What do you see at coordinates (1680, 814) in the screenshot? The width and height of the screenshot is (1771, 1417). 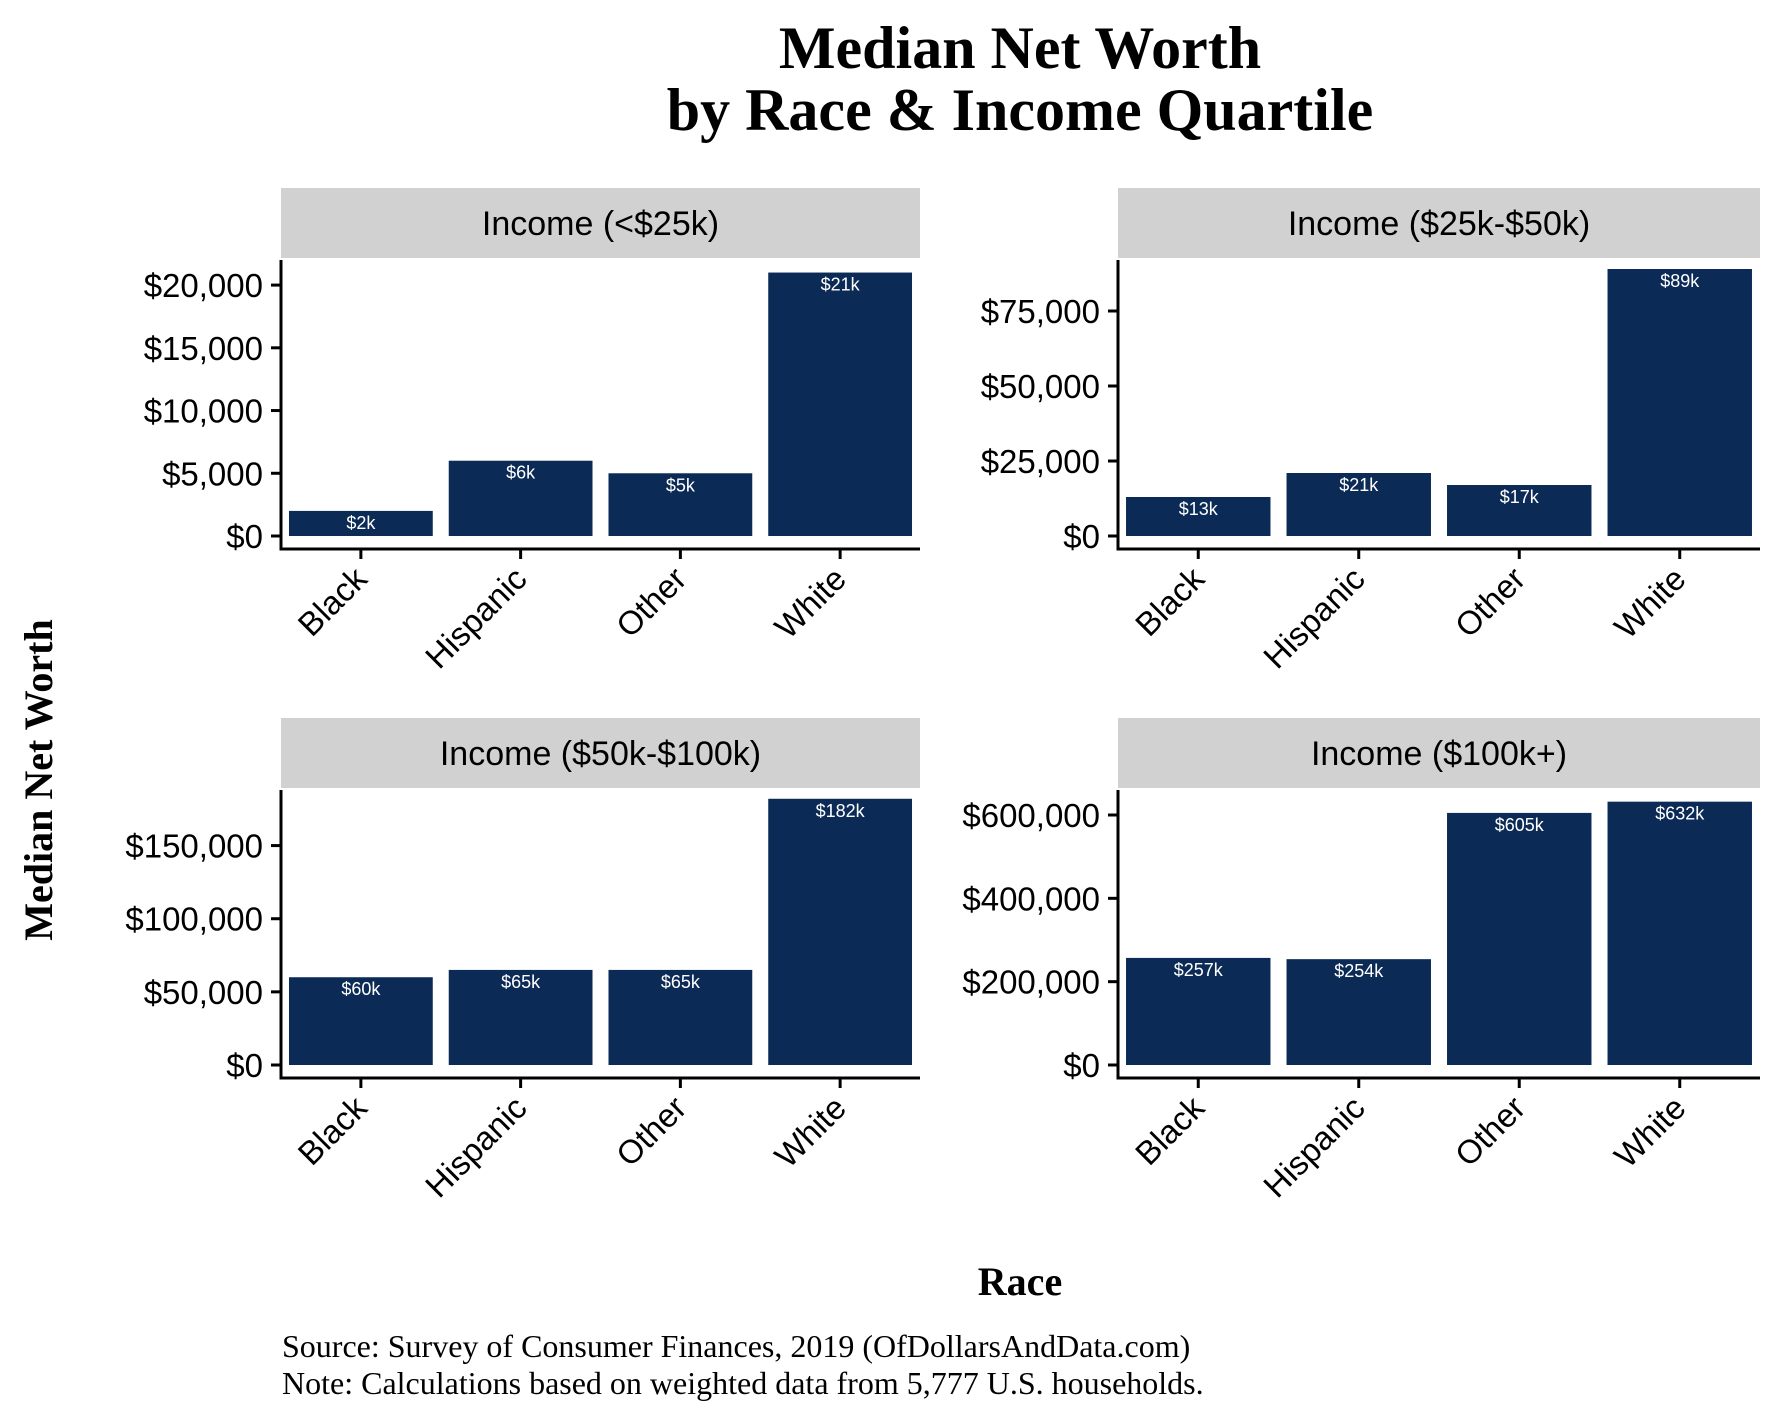 I see `bar-value-label: $632k` at bounding box center [1680, 814].